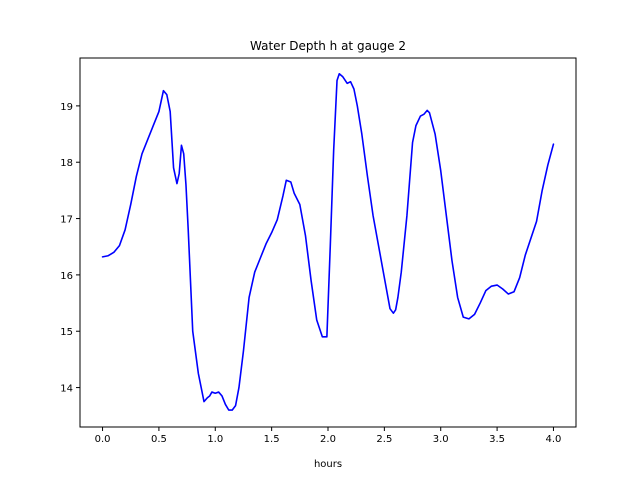 This screenshot has height=480, width=640. I want to click on x-tick-label: 0.5, so click(159, 439).